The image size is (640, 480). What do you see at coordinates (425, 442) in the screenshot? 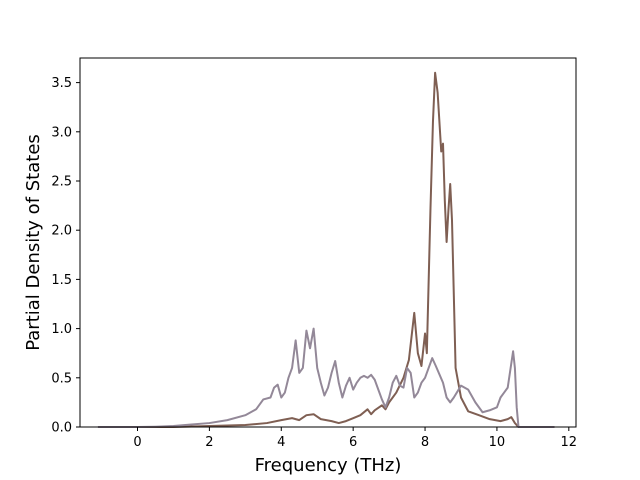
I see `x-tick-label: 8` at bounding box center [425, 442].